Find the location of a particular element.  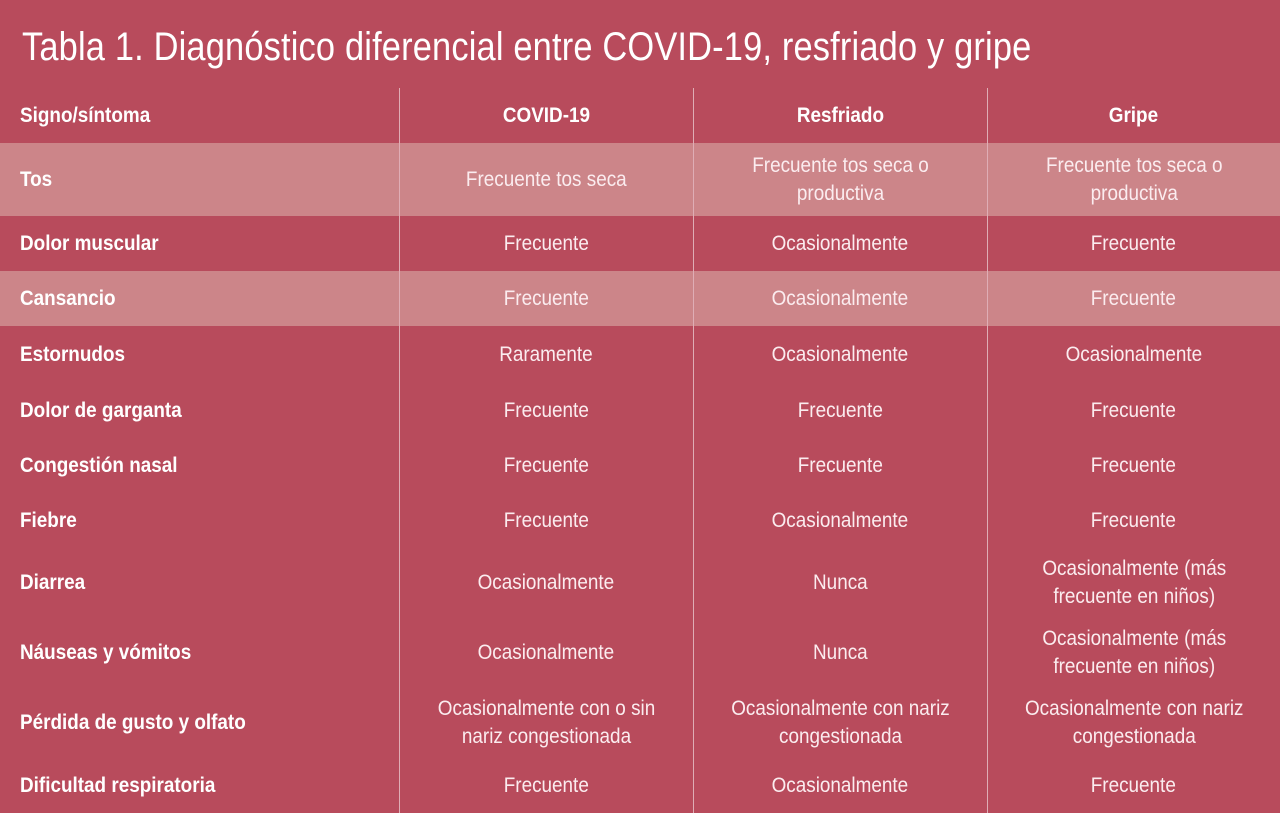

cell-cold: Ocasionalmente con nariz congestionada is located at coordinates (839, 723).